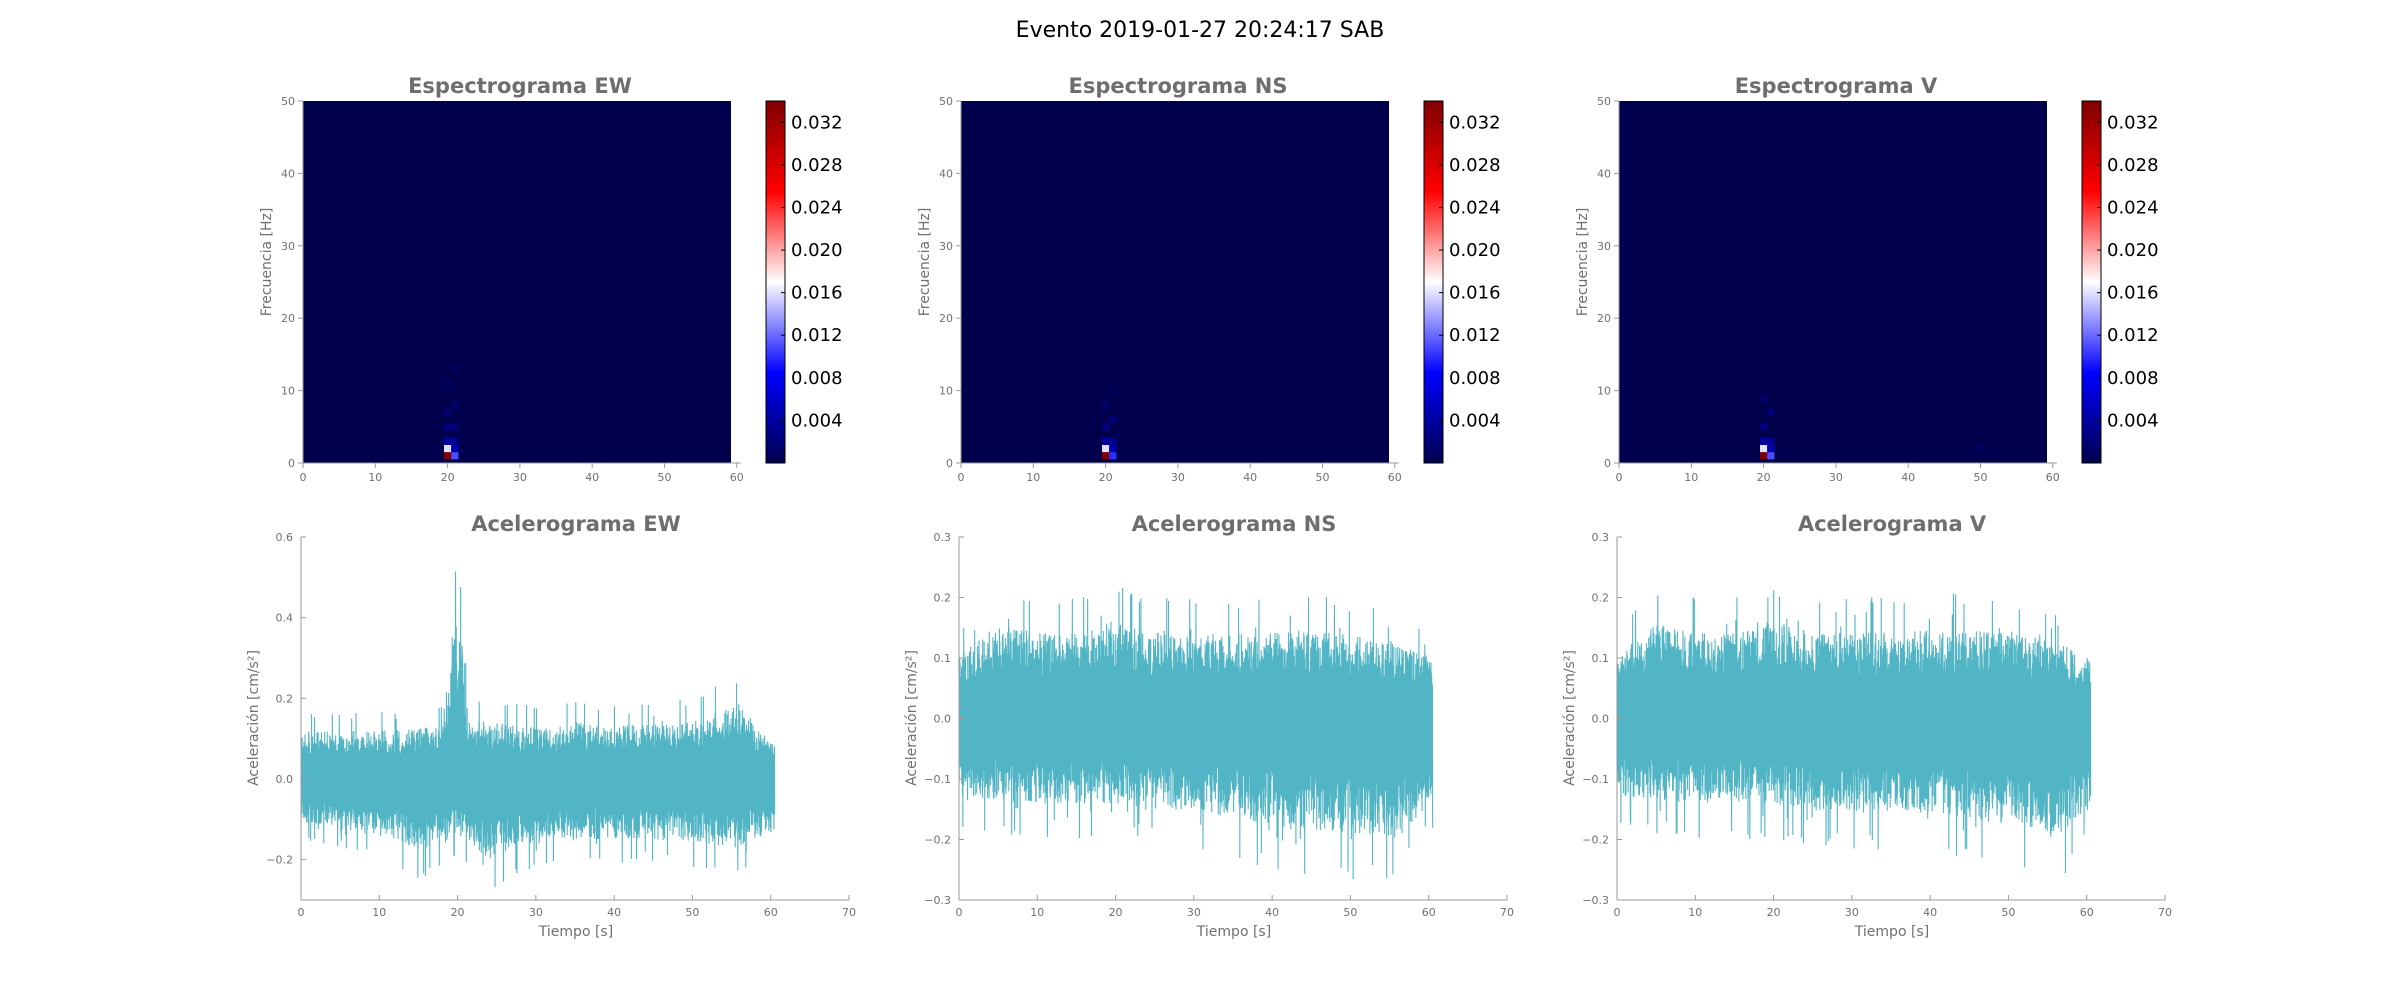  What do you see at coordinates (1595, 840) in the screenshot?
I see `y-tick-label: −0.2` at bounding box center [1595, 840].